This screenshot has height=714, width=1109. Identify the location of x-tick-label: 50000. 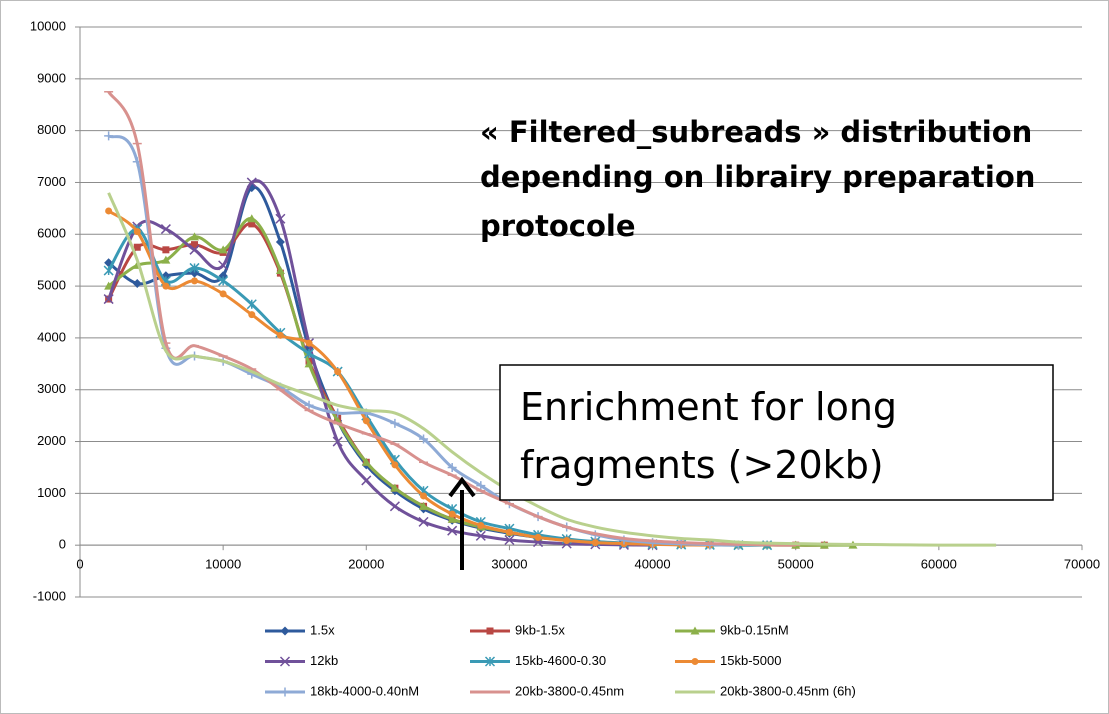
(796, 564).